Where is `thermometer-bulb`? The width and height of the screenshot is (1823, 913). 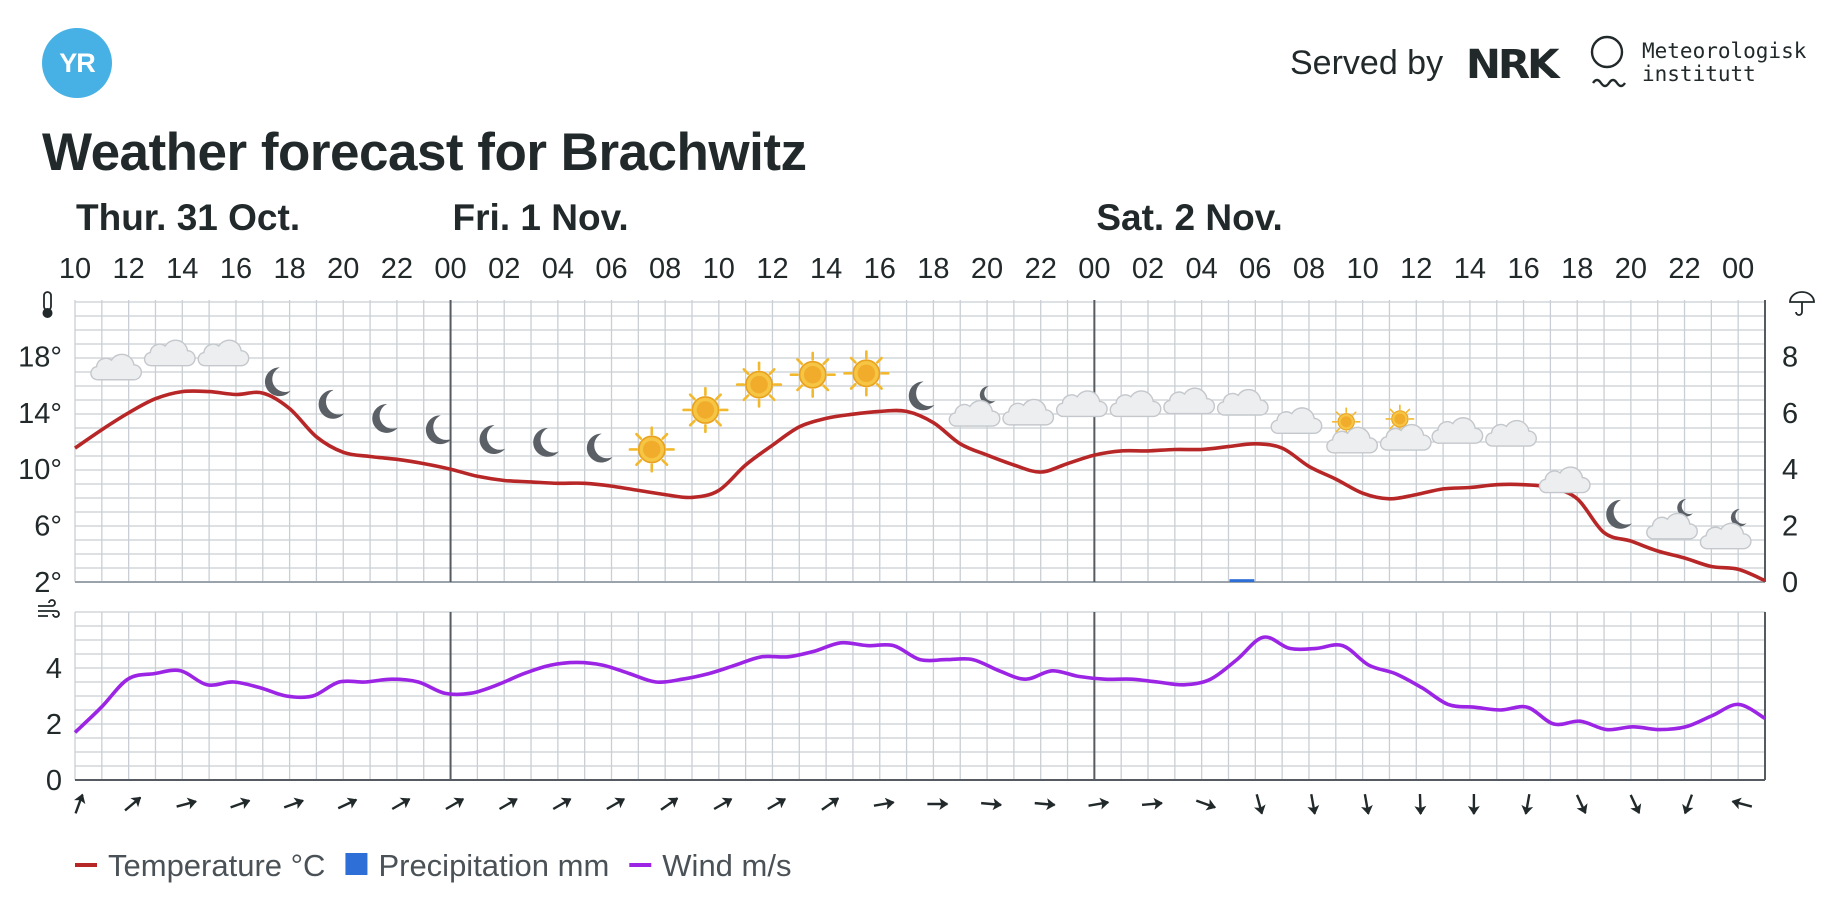 thermometer-bulb is located at coordinates (47, 313).